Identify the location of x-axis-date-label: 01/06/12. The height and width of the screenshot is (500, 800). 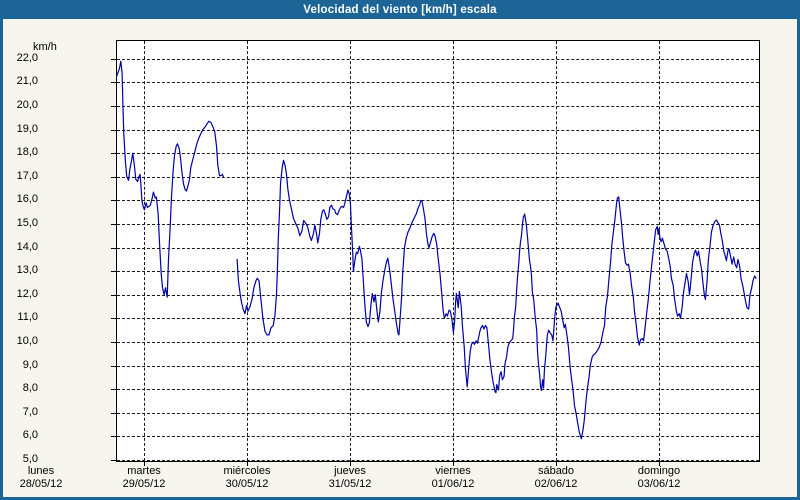
(453, 484).